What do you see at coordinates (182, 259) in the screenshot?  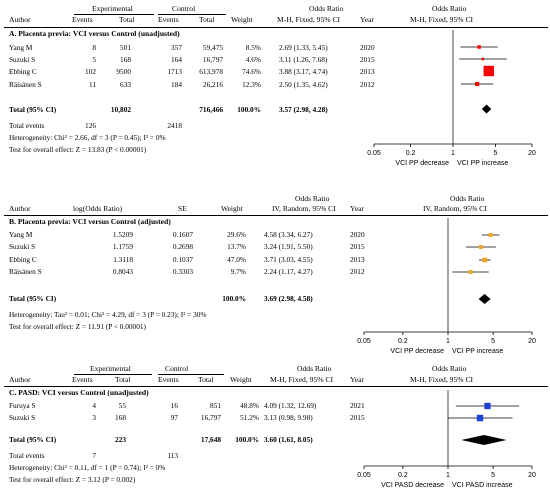 I see `se: 0.1037` at bounding box center [182, 259].